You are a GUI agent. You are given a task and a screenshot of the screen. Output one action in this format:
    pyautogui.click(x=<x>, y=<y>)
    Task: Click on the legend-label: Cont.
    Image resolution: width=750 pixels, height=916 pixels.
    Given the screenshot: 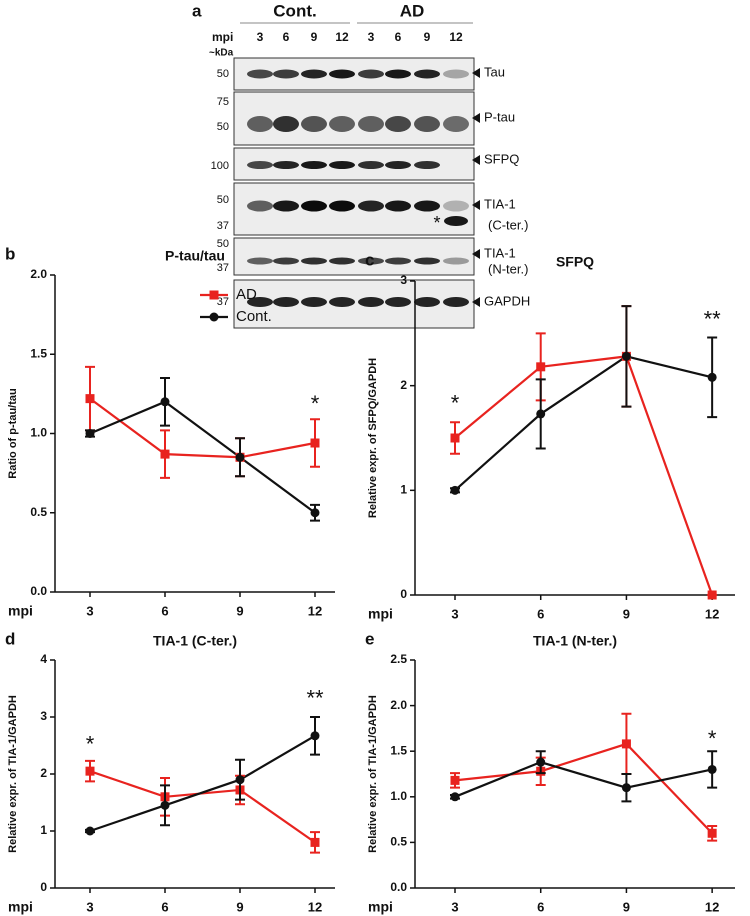 What is the action you would take?
    pyautogui.click(x=254, y=316)
    